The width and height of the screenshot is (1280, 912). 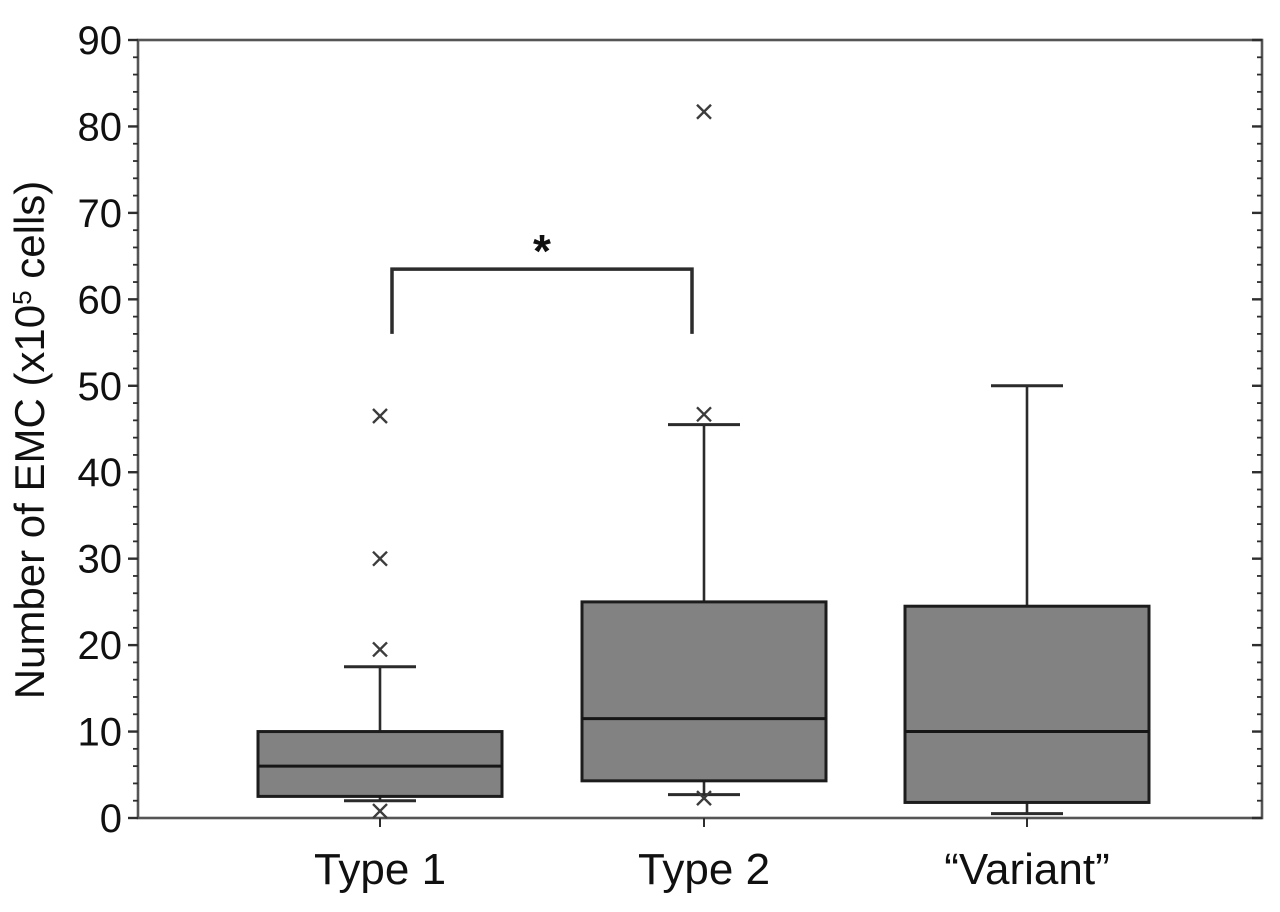 What do you see at coordinates (100, 387) in the screenshot?
I see `y-tick-label: 50` at bounding box center [100, 387].